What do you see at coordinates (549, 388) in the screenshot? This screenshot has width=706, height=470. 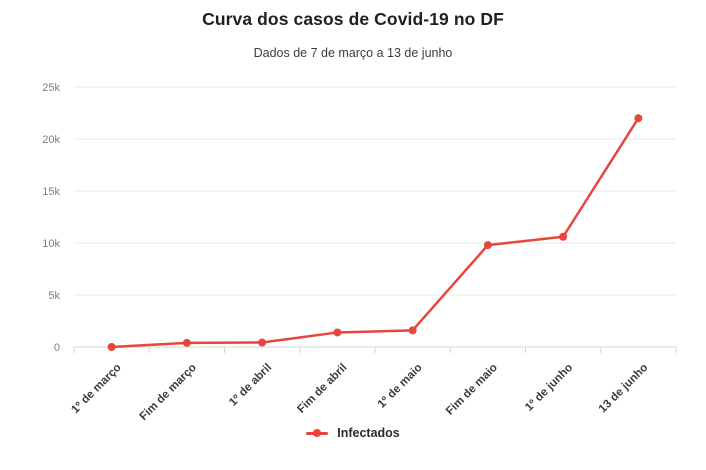 I see `x-axis-label: 1º de junho` at bounding box center [549, 388].